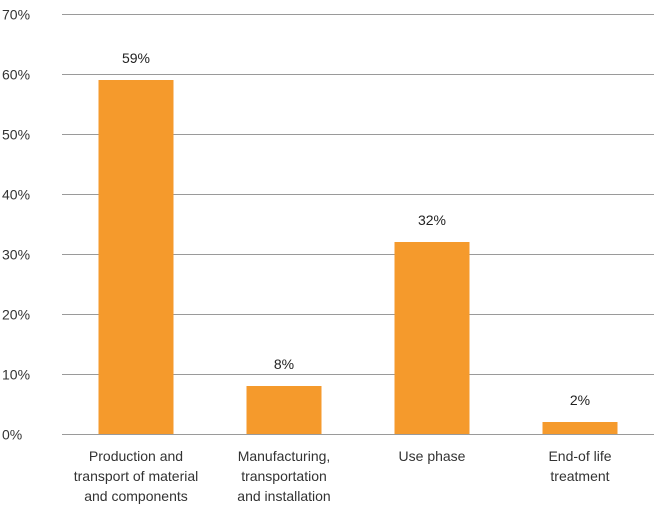 Image resolution: width=654 pixels, height=506 pixels. What do you see at coordinates (16, 375) in the screenshot?
I see `y-tick-label: 10%` at bounding box center [16, 375].